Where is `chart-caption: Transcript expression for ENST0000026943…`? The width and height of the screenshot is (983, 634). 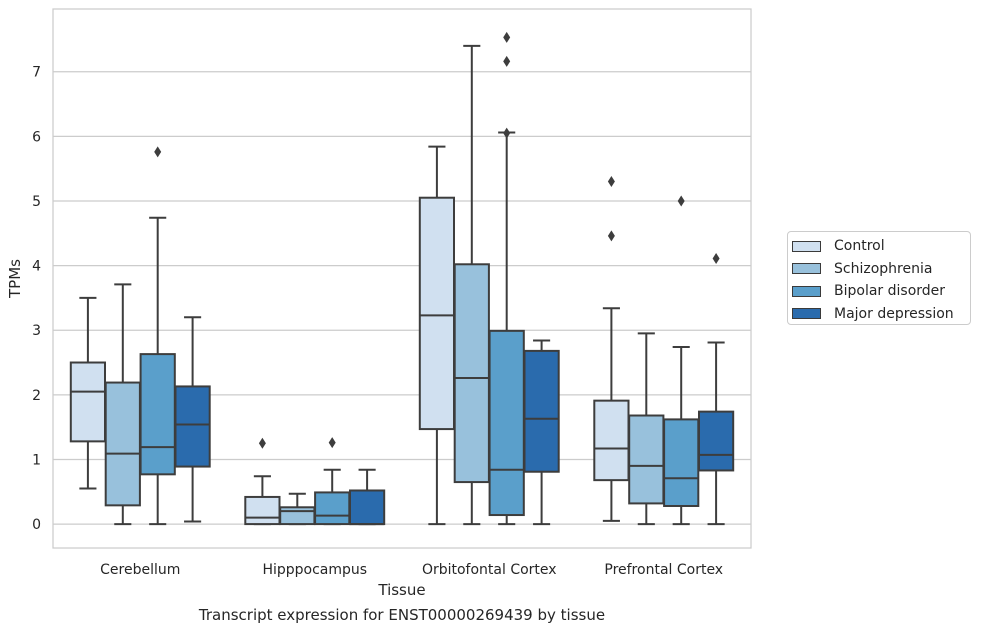
chart-caption: Transcript expression for ENST0000026943… is located at coordinates (402, 615).